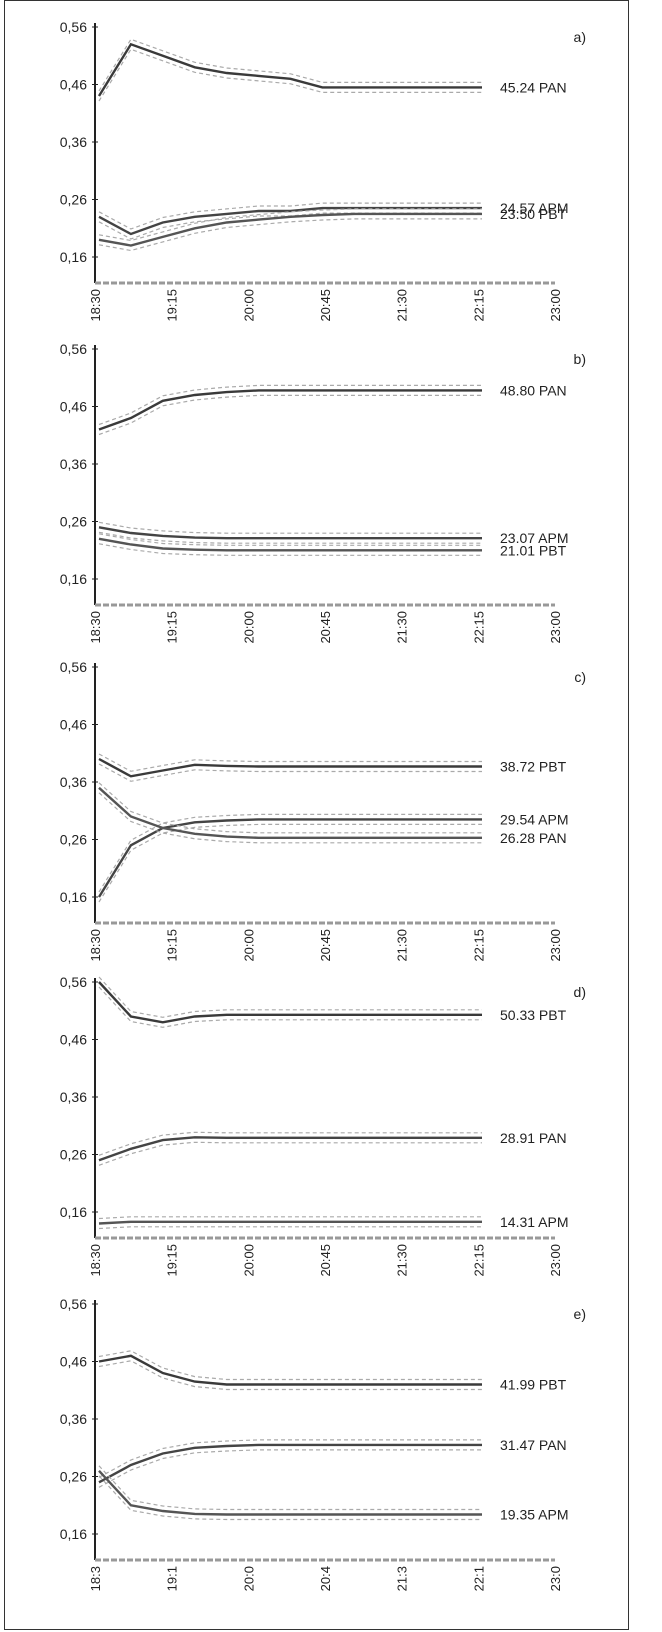 This screenshot has width=662, height=1632. I want to click on series-label: 41.99 PBT, so click(533, 1385).